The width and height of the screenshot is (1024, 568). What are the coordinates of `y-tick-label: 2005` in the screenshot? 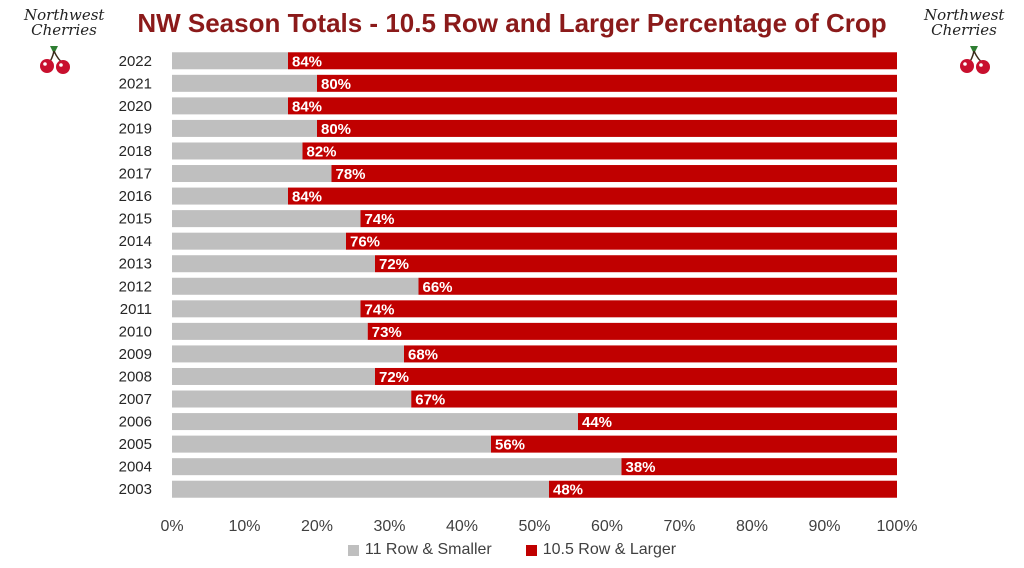 It's located at (135, 444).